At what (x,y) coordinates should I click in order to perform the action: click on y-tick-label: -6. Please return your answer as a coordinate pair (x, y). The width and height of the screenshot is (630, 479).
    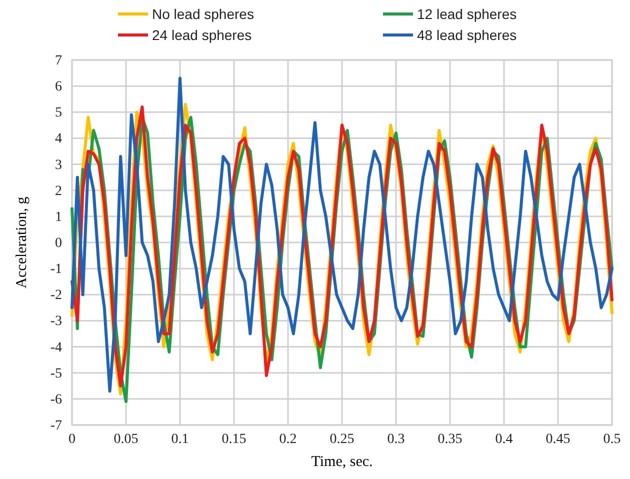
    Looking at the image, I should click on (56, 400).